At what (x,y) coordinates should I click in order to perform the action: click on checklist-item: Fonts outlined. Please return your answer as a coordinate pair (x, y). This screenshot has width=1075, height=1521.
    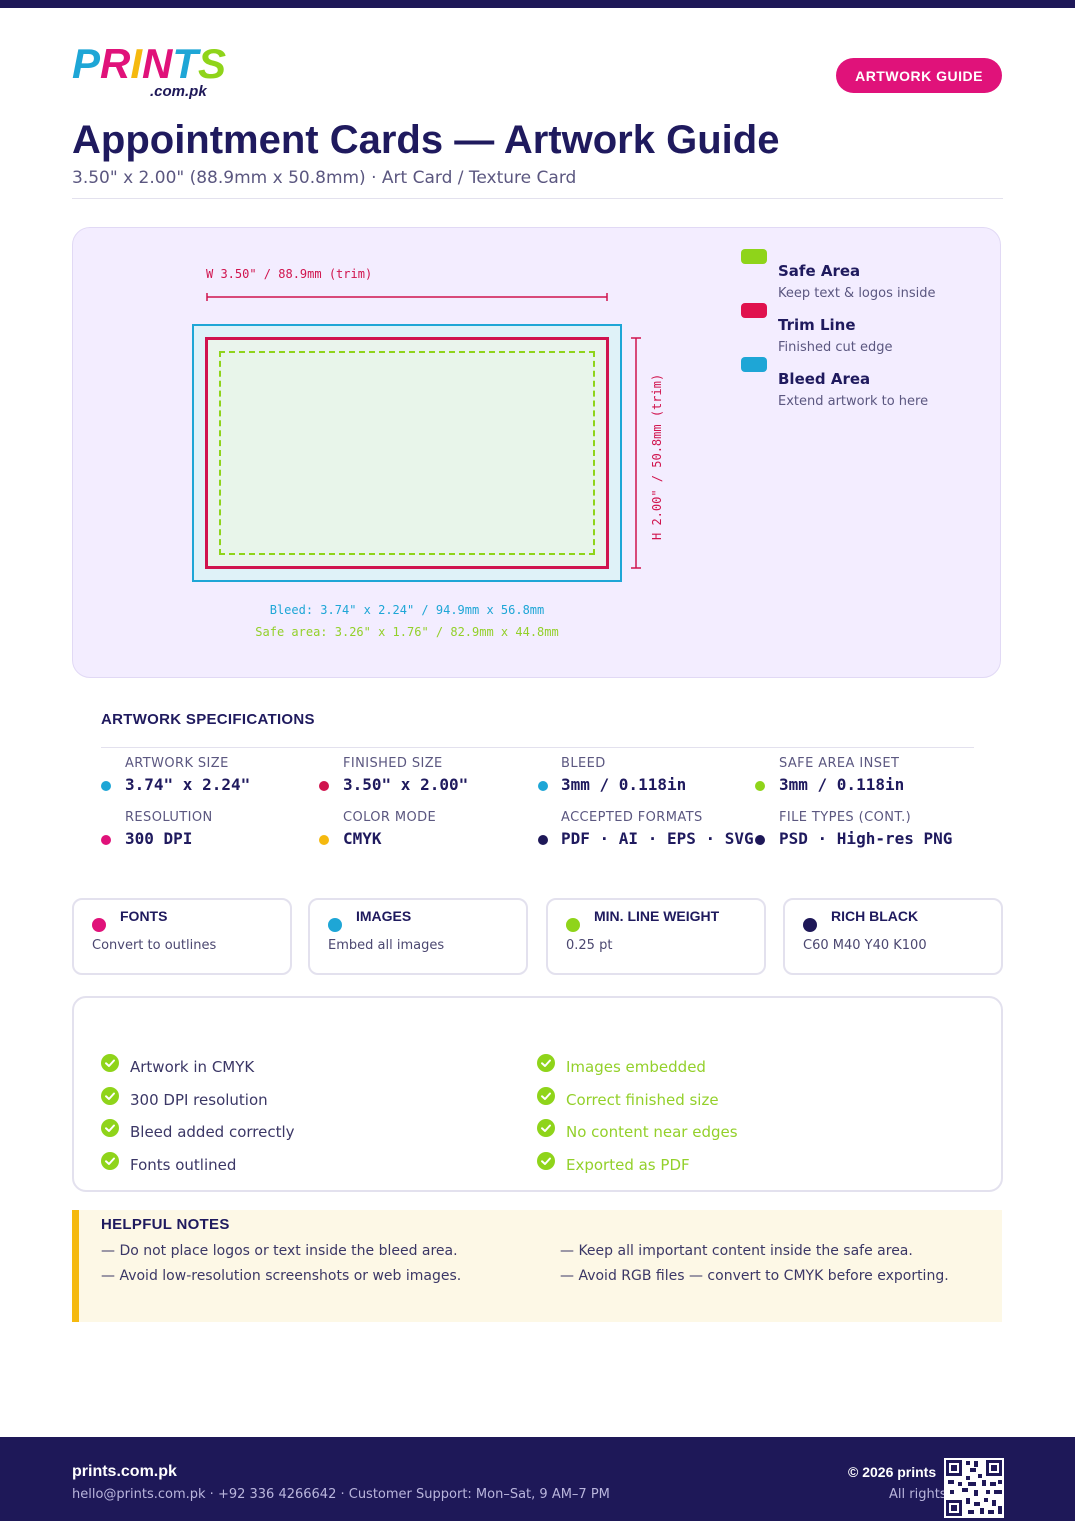
    Looking at the image, I should click on (183, 1165).